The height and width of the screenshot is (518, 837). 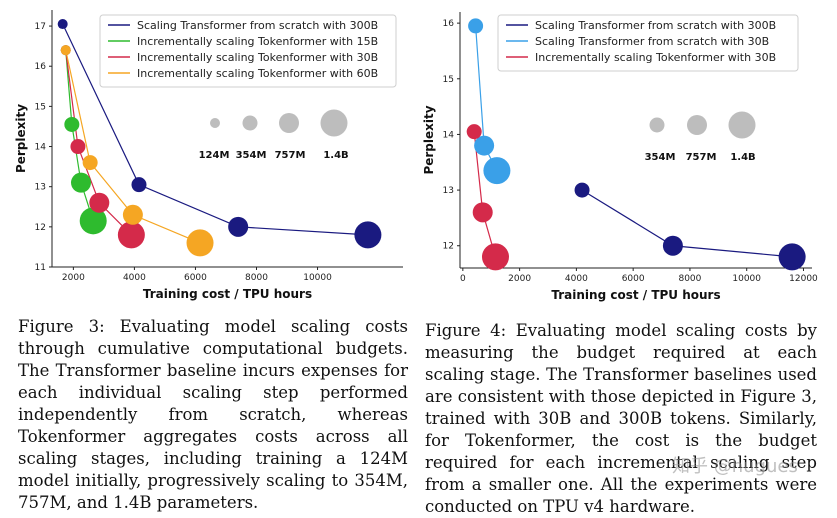 I want to click on watermark: 知乎 @hugues, so click(x=735, y=466).